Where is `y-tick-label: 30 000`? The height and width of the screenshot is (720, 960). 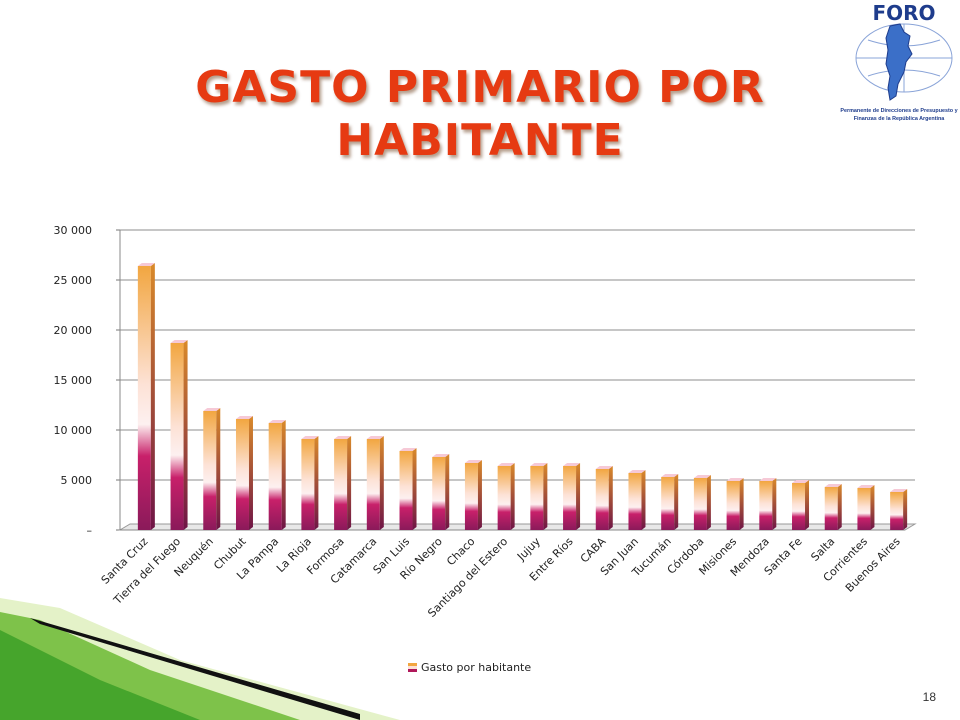
y-tick-label: 30 000 is located at coordinates (73, 230).